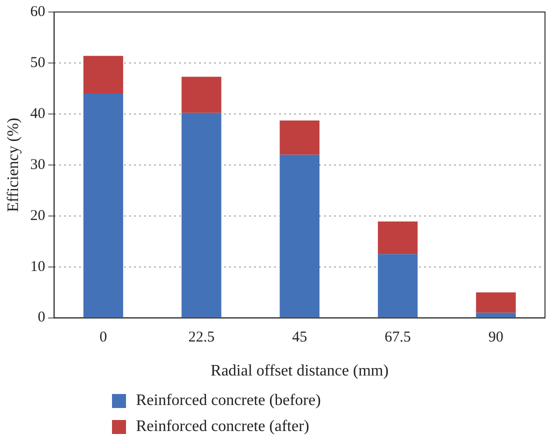 This screenshot has width=551, height=444. I want to click on x-tick-label: 45, so click(300, 338).